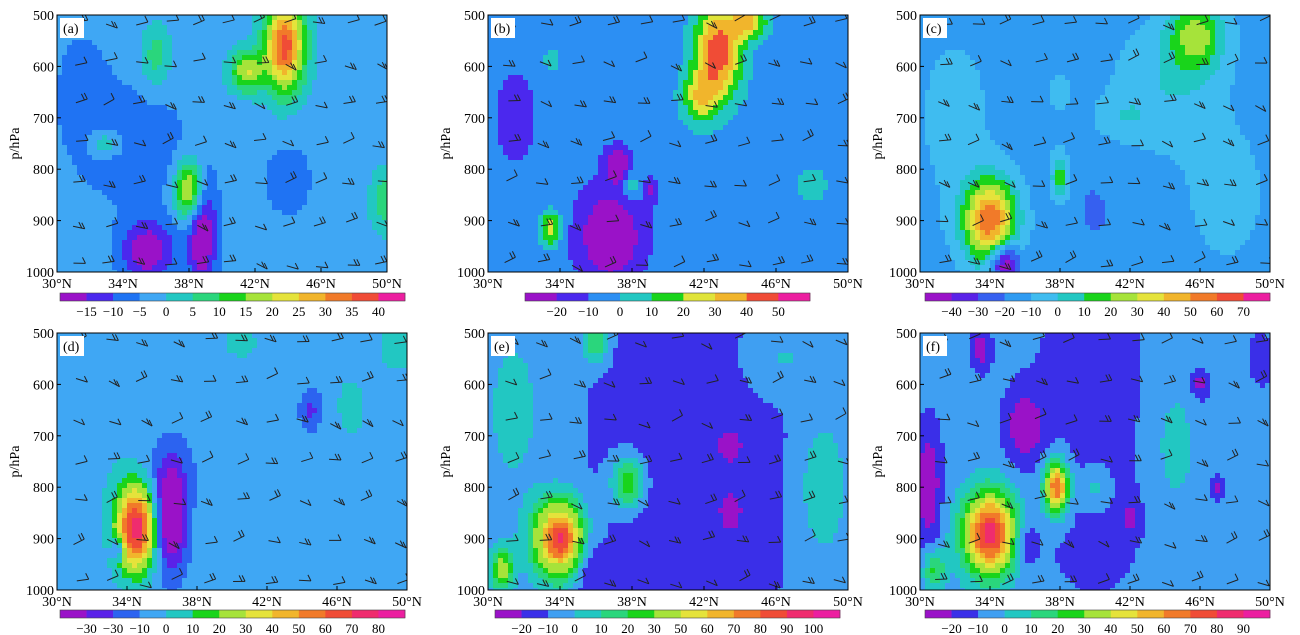  Describe the element at coordinates (255, 284) in the screenshot. I see `x-tick-label: 42°N` at that location.